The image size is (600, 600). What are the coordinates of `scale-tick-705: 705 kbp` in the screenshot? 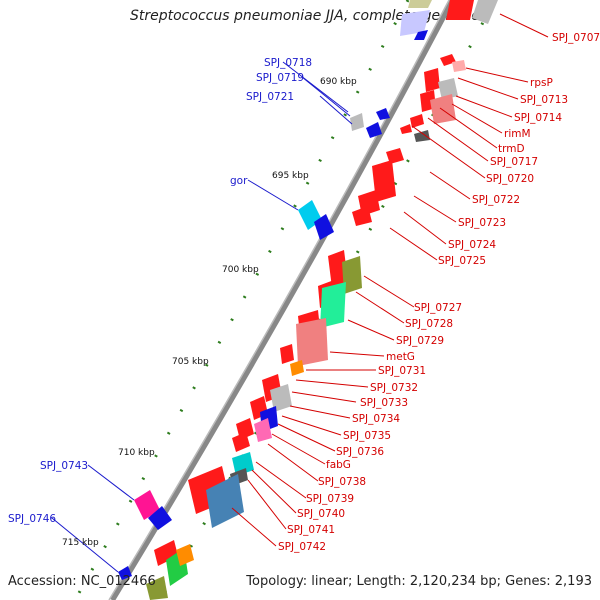 It's located at (190, 362).